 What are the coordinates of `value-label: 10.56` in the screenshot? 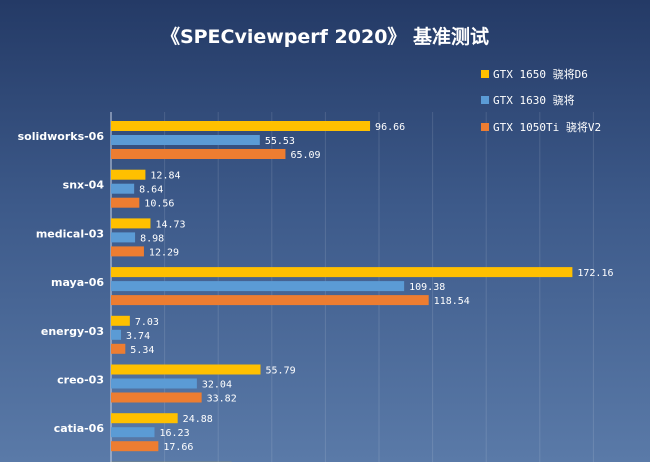 It's located at (159, 204).